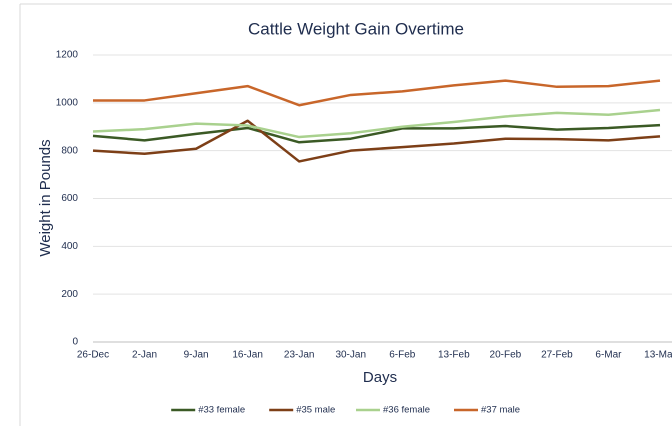  I want to click on y-tick-label: 0, so click(75, 342).